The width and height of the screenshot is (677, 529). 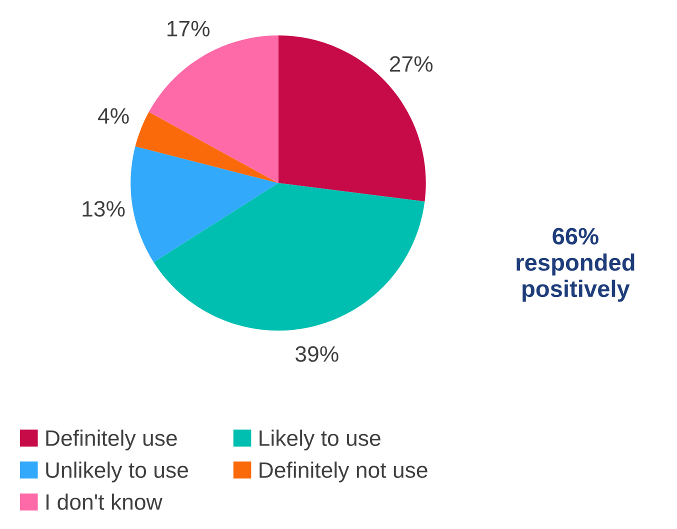 What do you see at coordinates (103, 208) in the screenshot?
I see `data-label: 13%` at bounding box center [103, 208].